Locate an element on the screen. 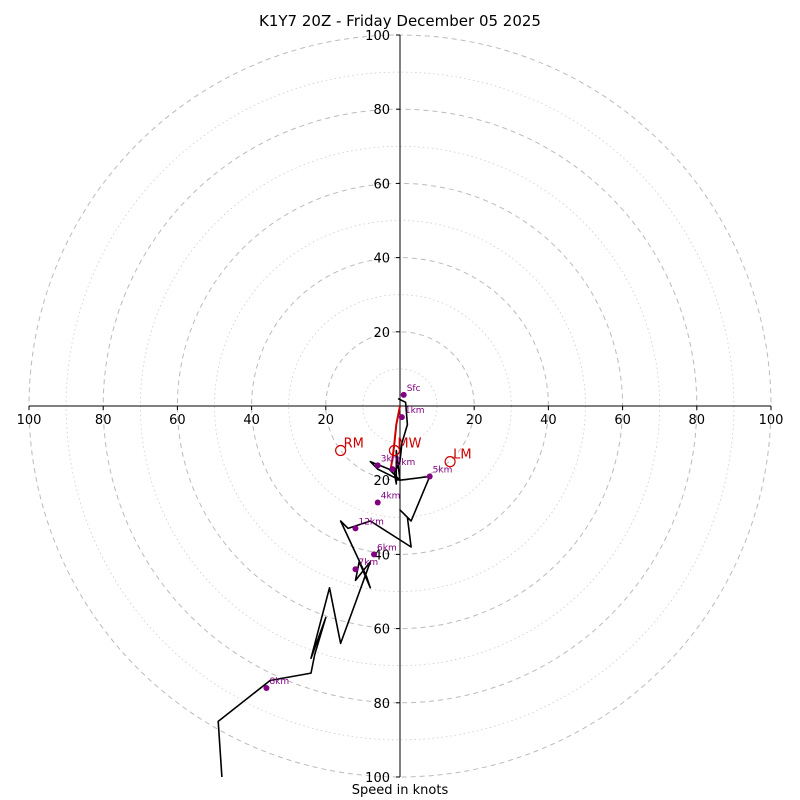  tick-label-top: 20 is located at coordinates (381, 333).